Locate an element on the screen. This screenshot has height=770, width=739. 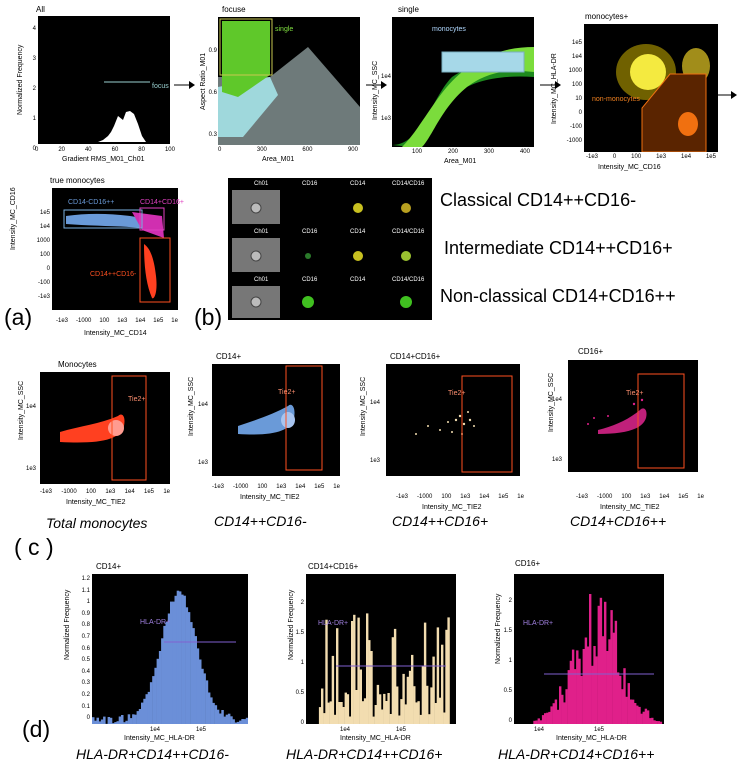
cell-header-cd16: CD16 is located at coordinates (309, 280).